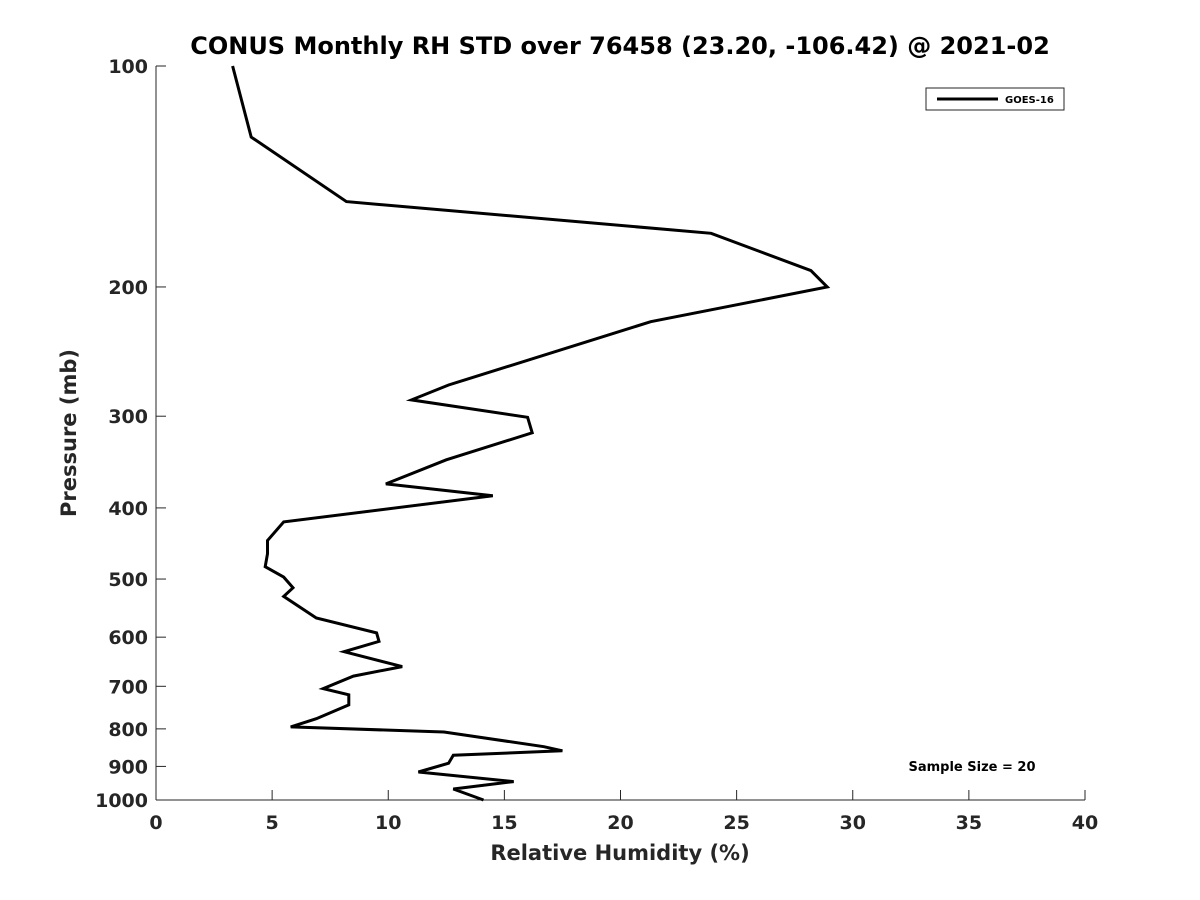 The image size is (1200, 900). Describe the element at coordinates (128, 580) in the screenshot. I see `y-tick-label-4: 500` at that location.